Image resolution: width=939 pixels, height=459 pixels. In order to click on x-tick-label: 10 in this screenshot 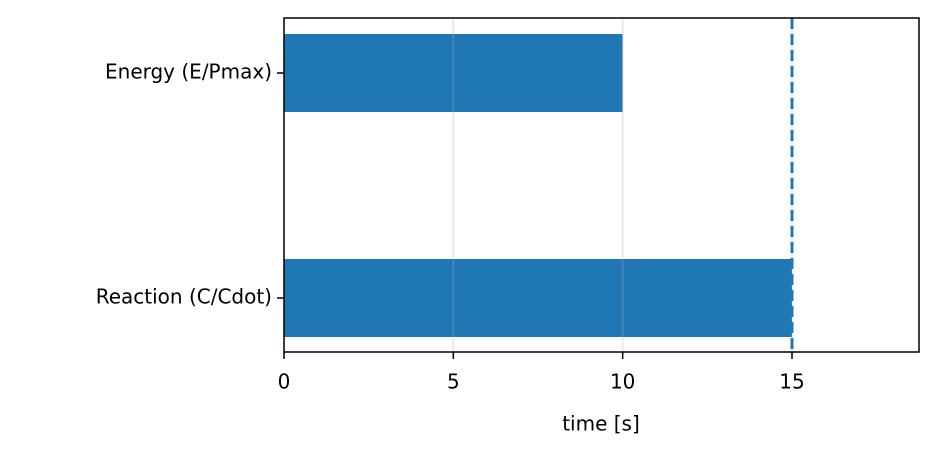, I will do `click(622, 382)`.